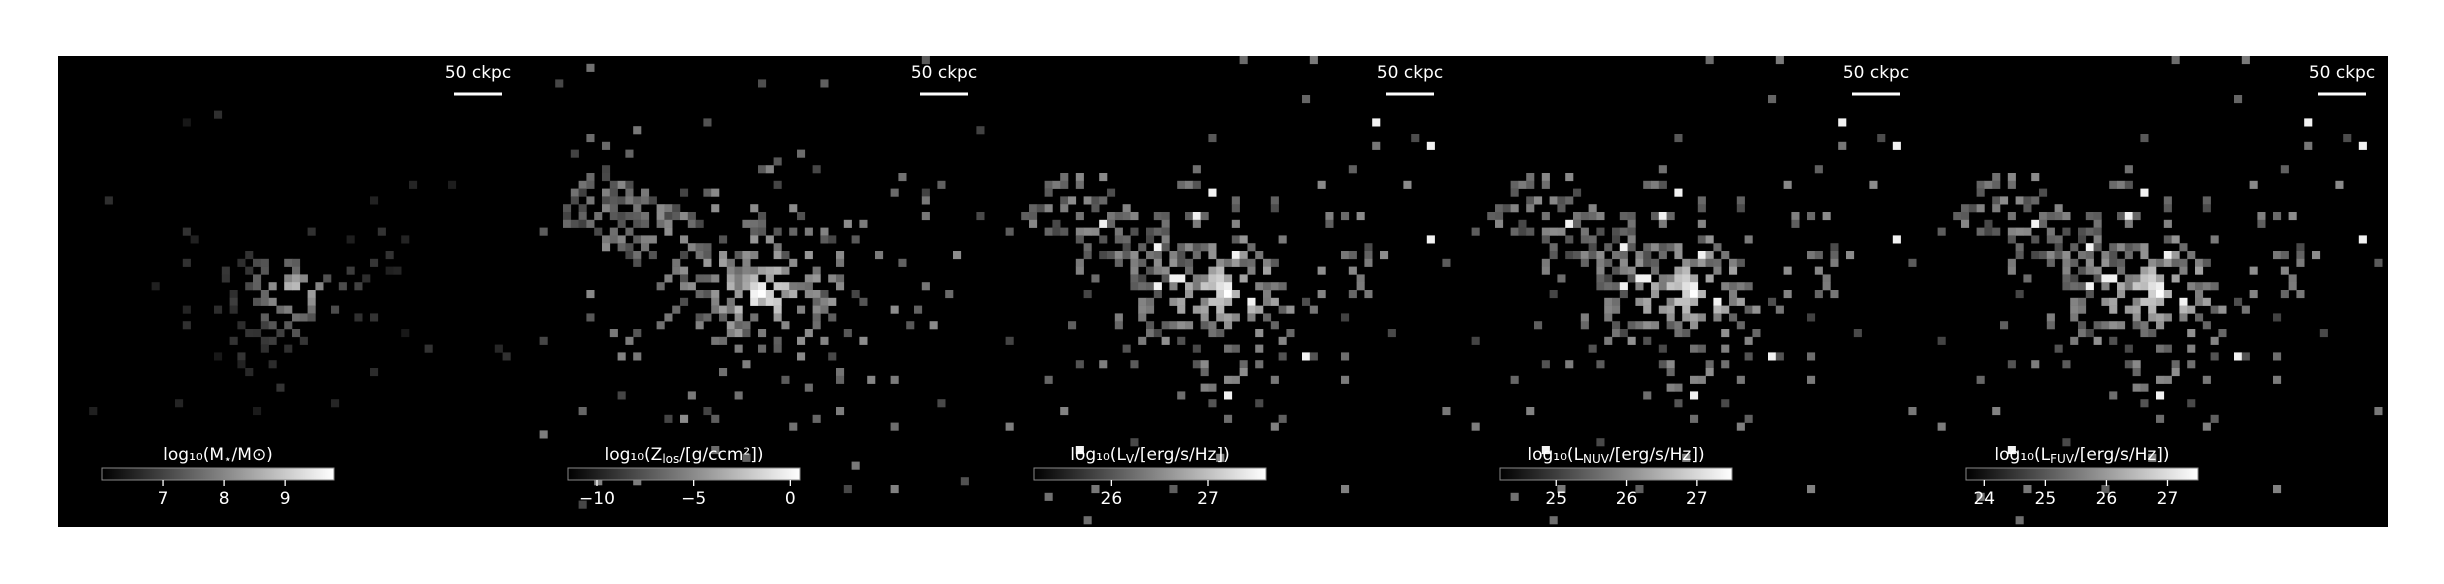  I want to click on colorbar-tick-label: 27, so click(2168, 499).